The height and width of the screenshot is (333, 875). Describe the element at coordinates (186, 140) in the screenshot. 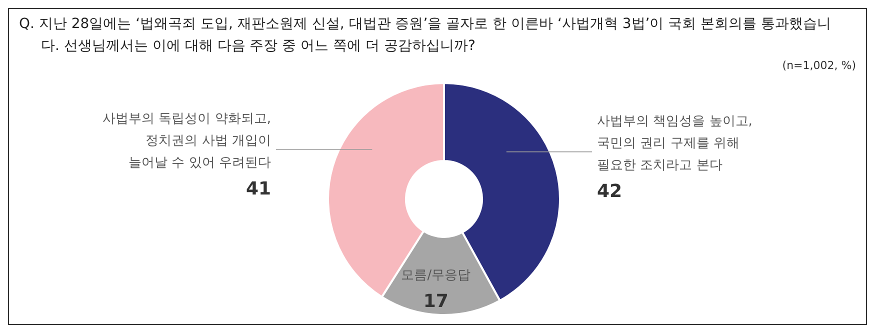

I see `slice-label: 사법부의 독립성이 약화되고, 정치권의 사법 개입이 늘어날 수 있어 우려된다` at that location.